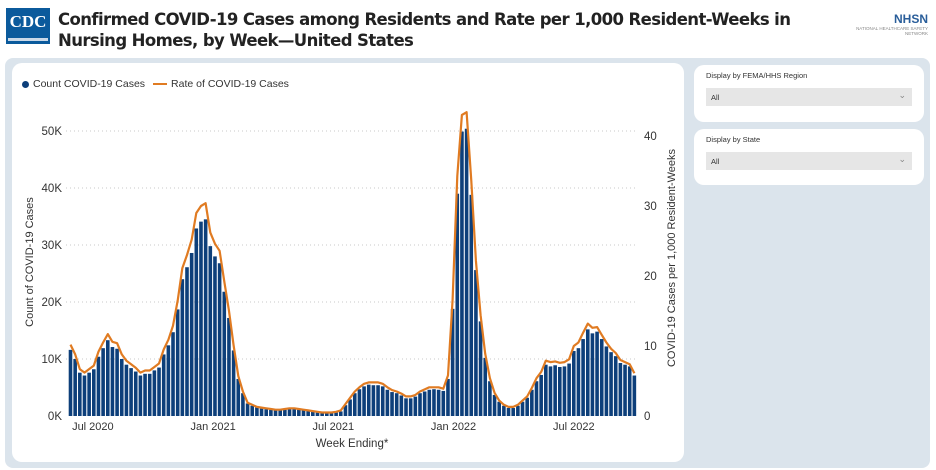 The height and width of the screenshot is (470, 936). Describe the element at coordinates (650, 207) in the screenshot. I see `y2-tick-label: 30` at that location.